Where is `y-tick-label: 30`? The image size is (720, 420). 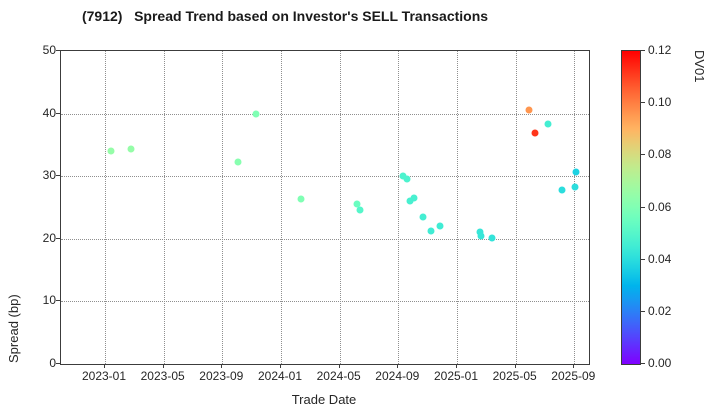 y-tick-label: 30 is located at coordinates (49, 175).